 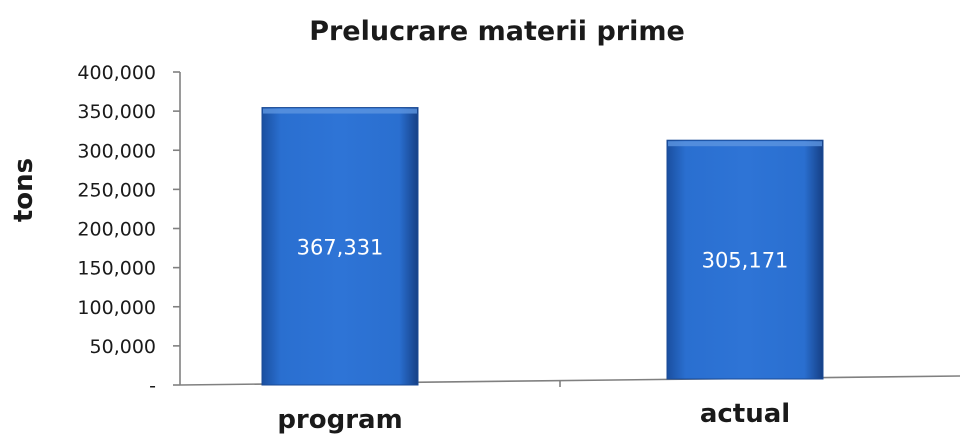 I want to click on y-axis-label: tons, so click(x=24, y=190).